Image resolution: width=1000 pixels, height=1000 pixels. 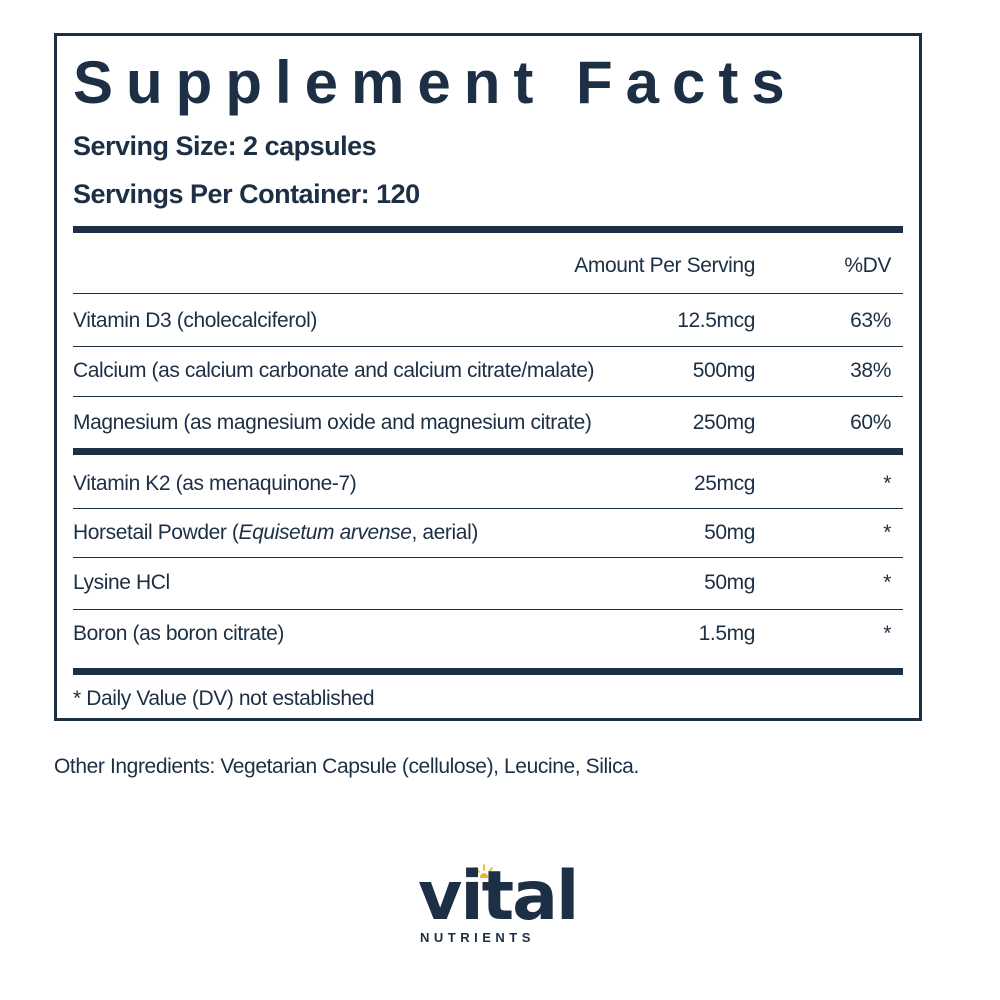 What do you see at coordinates (121, 582) in the screenshot?
I see `ingredient-name: Lysine HCl` at bounding box center [121, 582].